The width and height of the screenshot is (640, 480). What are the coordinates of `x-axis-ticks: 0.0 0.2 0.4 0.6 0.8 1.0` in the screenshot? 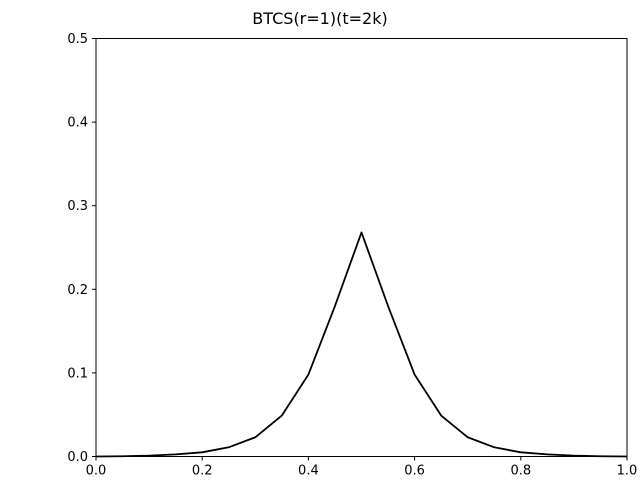 It's located at (362, 467).